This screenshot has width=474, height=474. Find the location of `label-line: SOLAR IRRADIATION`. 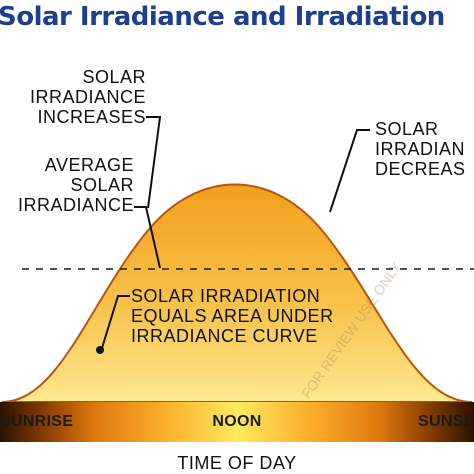

label-line: SOLAR IRRADIATION is located at coordinates (226, 296).